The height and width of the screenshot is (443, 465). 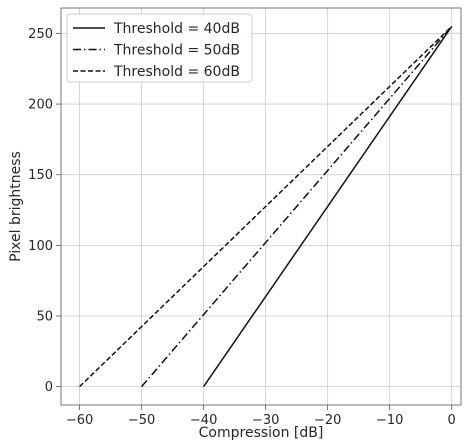 What do you see at coordinates (389, 420) in the screenshot?
I see `x-tick-label: −10` at bounding box center [389, 420].